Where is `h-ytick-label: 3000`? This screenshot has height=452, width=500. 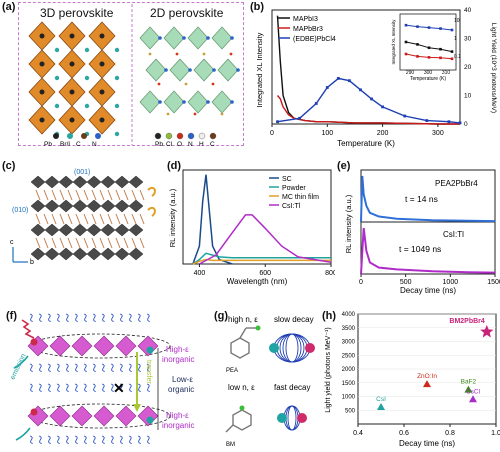 h-ytick-label: 3000 is located at coordinates (349, 343).